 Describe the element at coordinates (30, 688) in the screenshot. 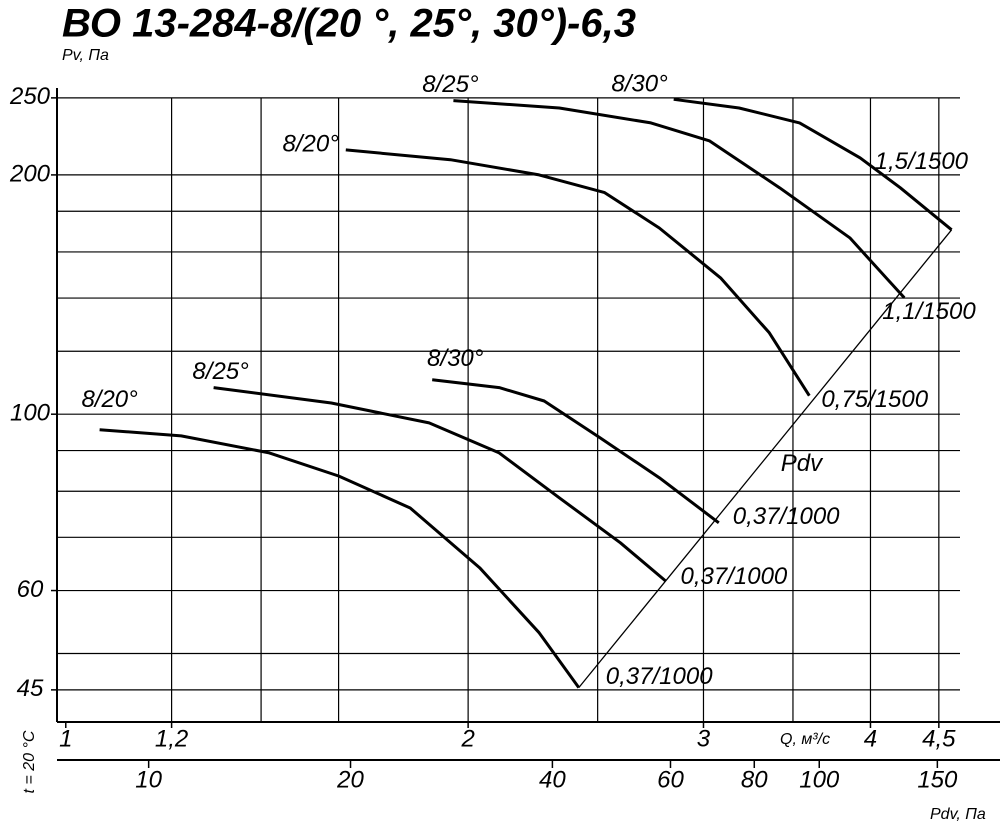

I see `y-tick-label: 45` at that location.